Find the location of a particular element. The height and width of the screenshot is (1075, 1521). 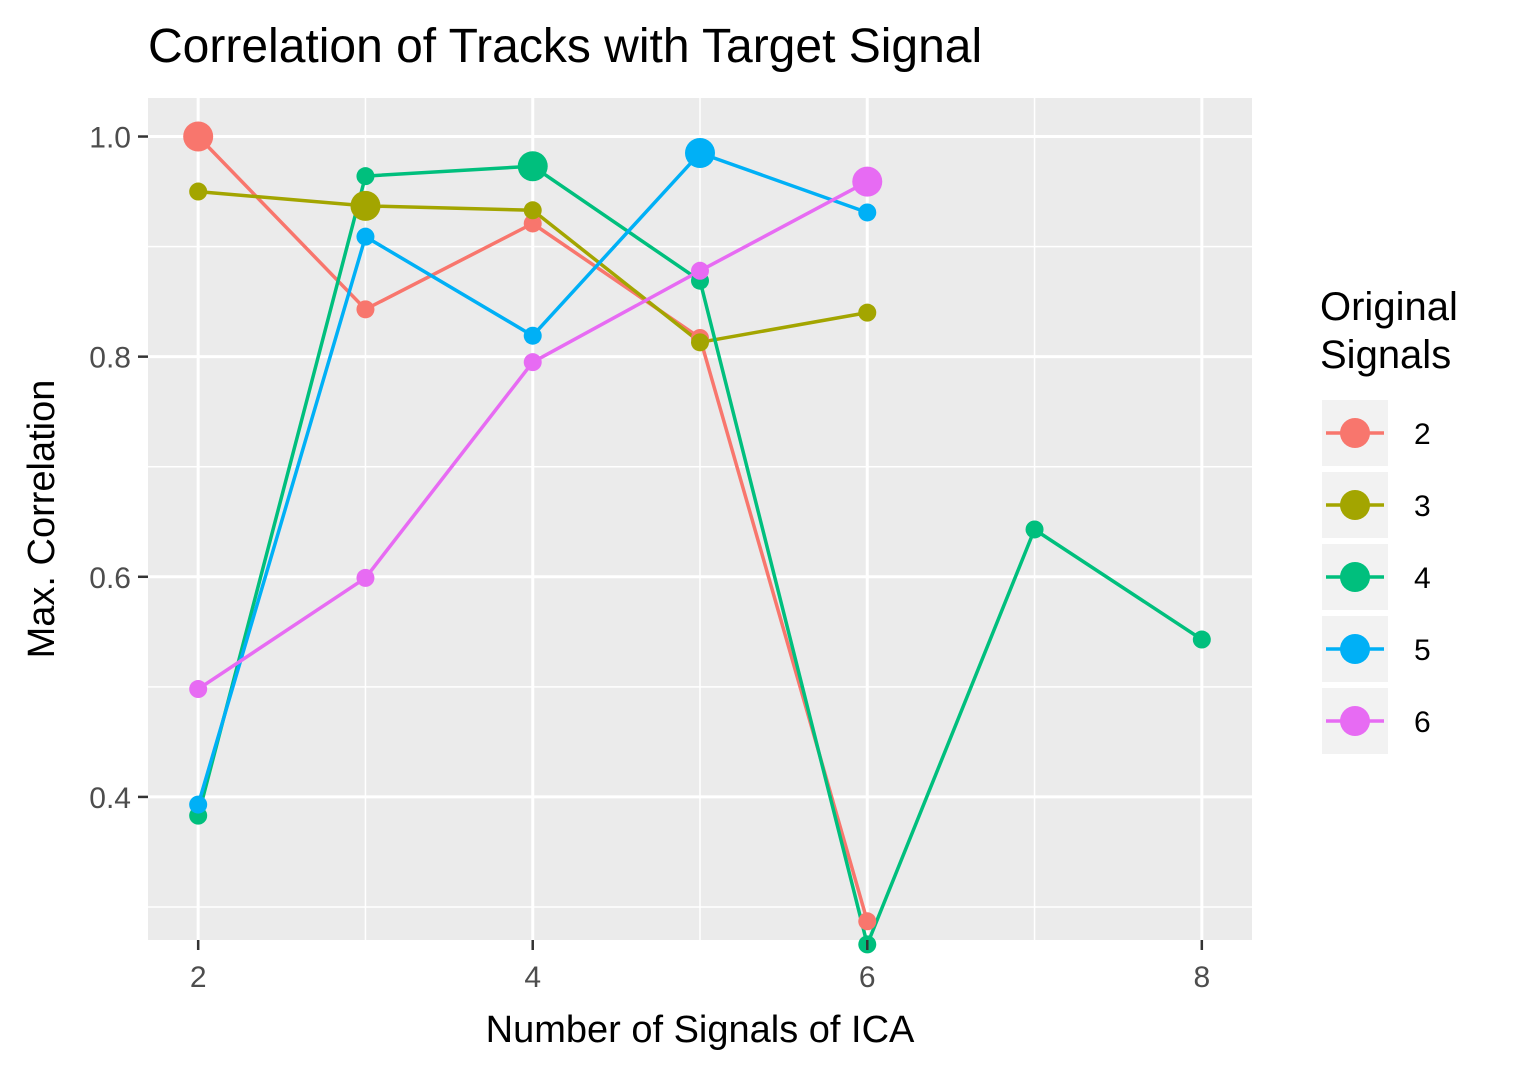

legend-label-4: 4 is located at coordinates (1422, 578).